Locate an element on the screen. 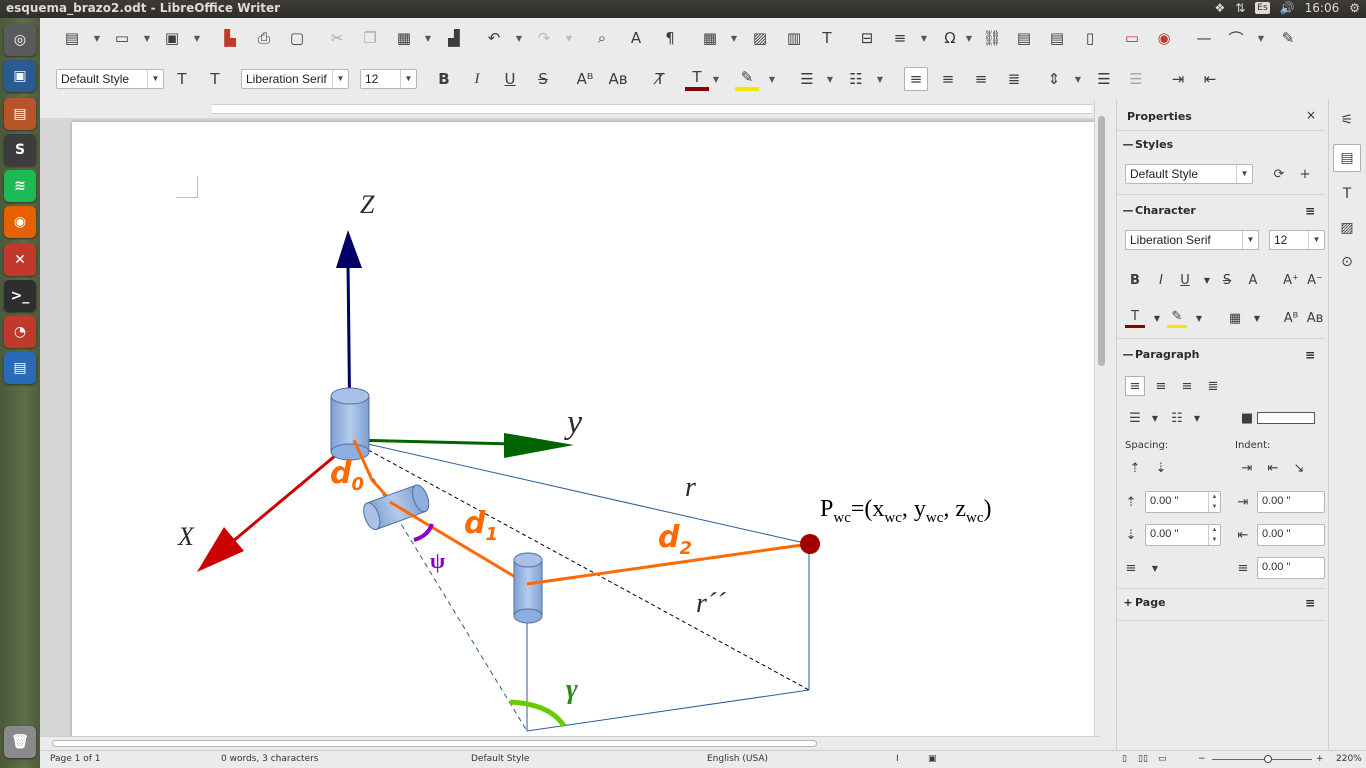 Image resolution: width=1366 pixels, height=768 pixels. grow-font-icon: A⁺ is located at coordinates (1291, 280).